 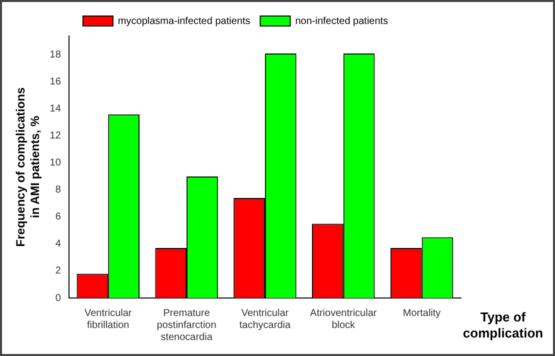 I want to click on legend-label: non-infected patients, so click(x=341, y=21).